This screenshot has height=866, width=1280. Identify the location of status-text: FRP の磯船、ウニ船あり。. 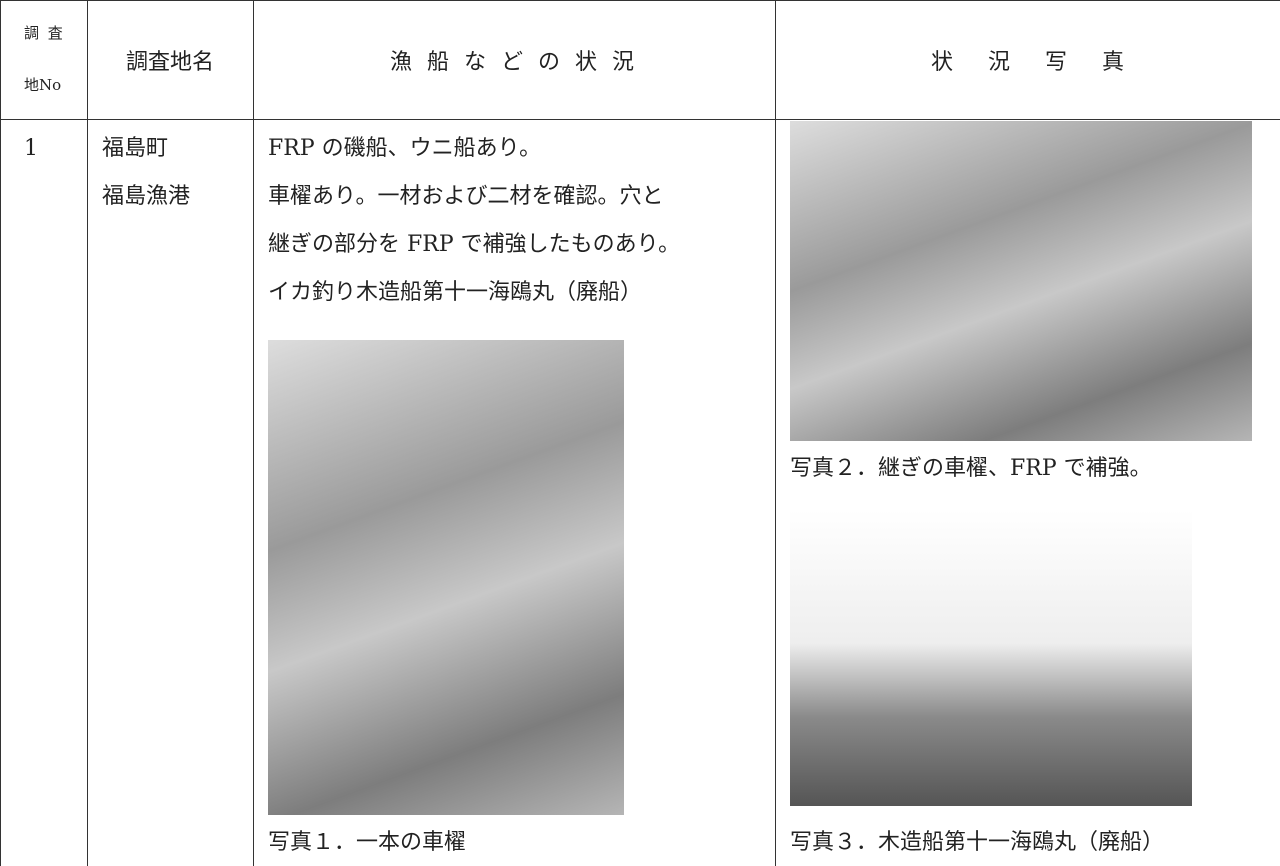
(405, 148).